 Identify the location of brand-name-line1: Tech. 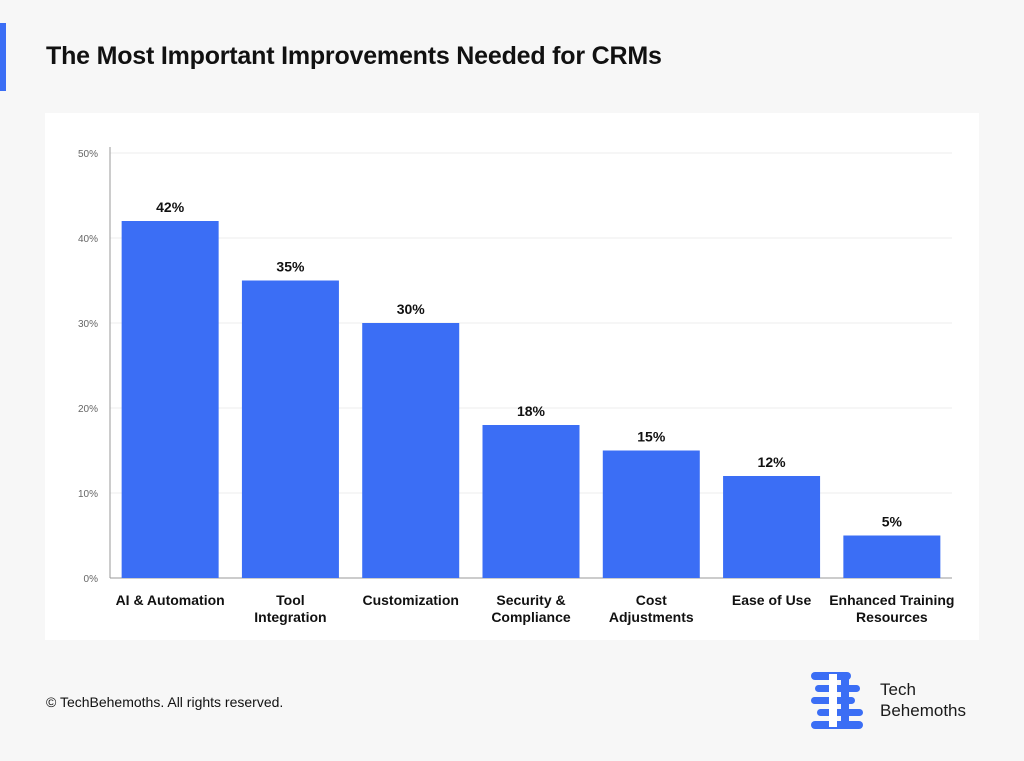
(898, 689).